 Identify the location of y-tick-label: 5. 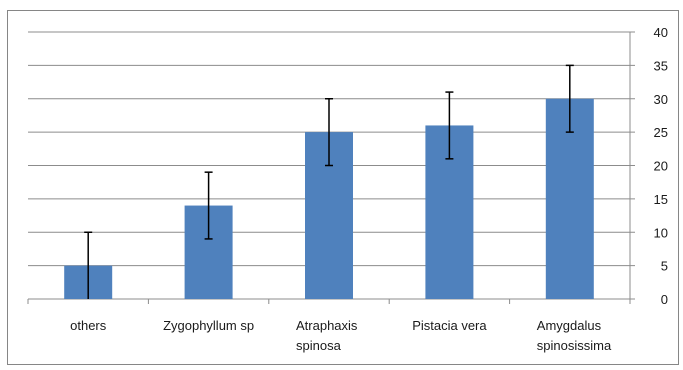
(664, 266).